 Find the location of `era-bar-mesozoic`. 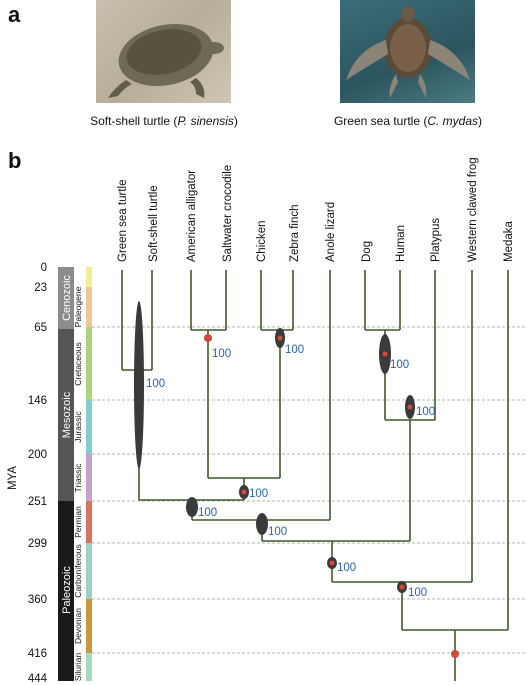

era-bar-mesozoic is located at coordinates (66, 415).